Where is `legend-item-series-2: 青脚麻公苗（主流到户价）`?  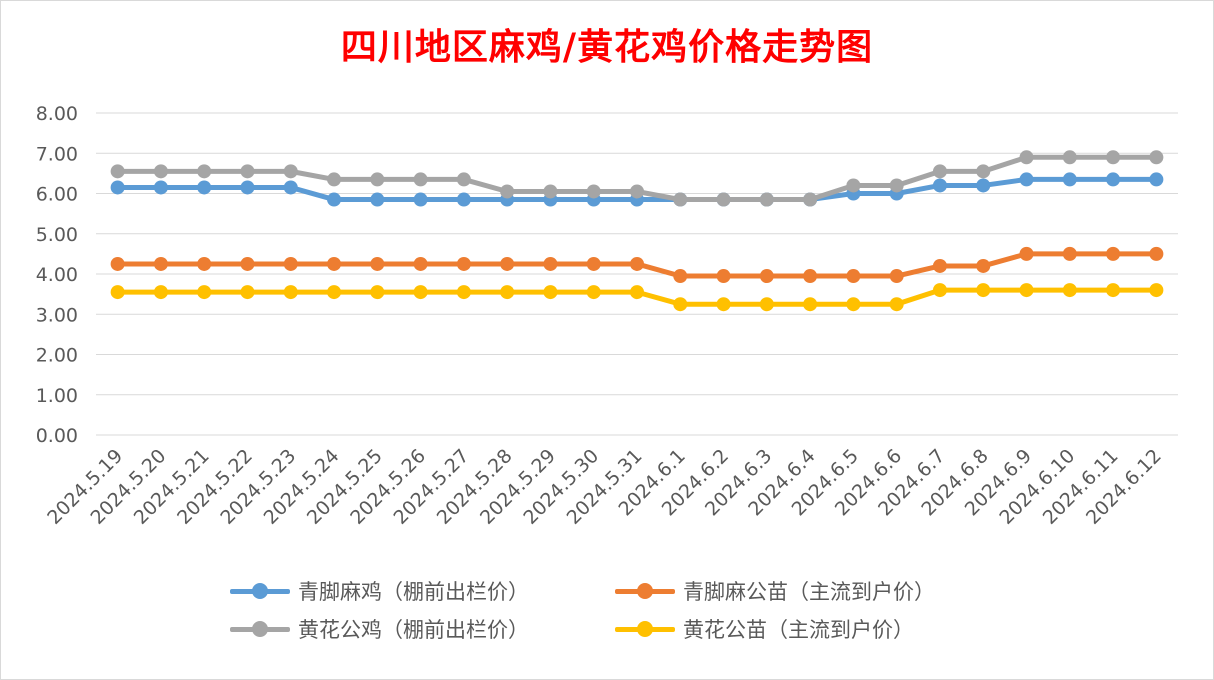
legend-item-series-2: 青脚麻公苗（主流到户价） is located at coordinates (810, 591).